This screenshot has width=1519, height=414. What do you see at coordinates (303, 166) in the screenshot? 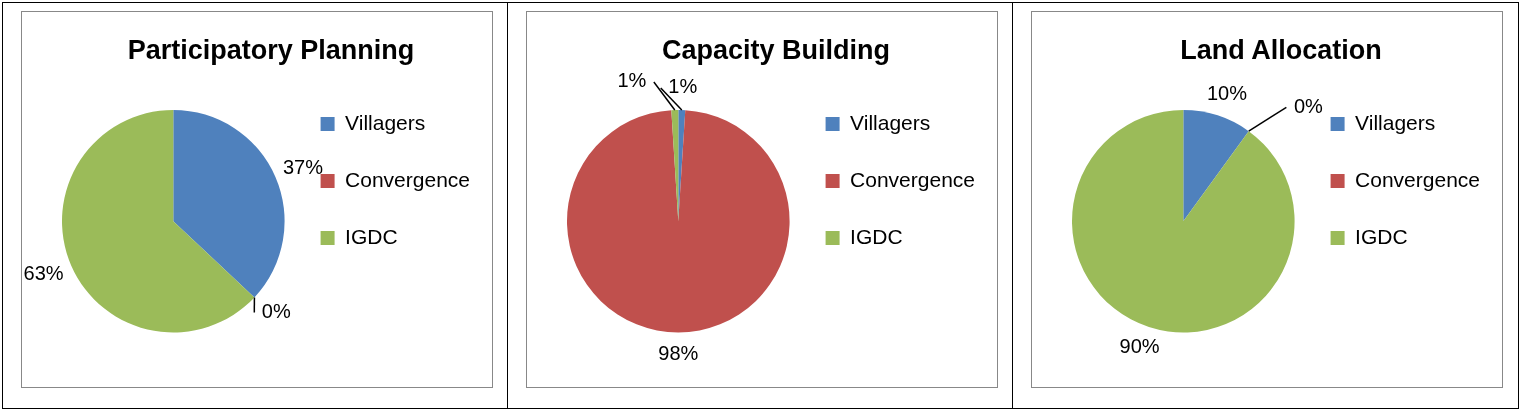
I see `data-label: 37%` at bounding box center [303, 166].